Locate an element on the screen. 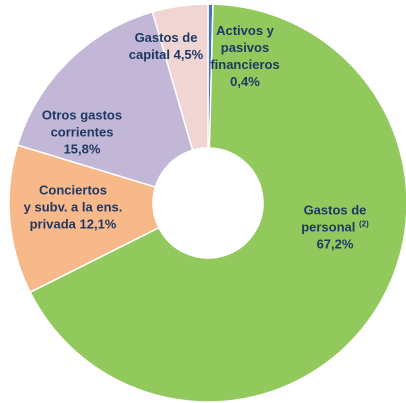  slice-label: Activos y pasivos financieros 0,4% is located at coordinates (244, 56).